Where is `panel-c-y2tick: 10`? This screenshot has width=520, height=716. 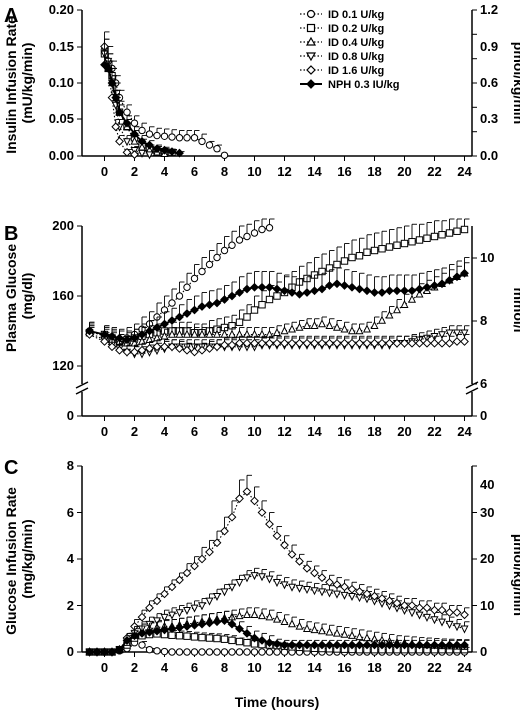
panel-c-y2tick: 10 is located at coordinates (487, 605).